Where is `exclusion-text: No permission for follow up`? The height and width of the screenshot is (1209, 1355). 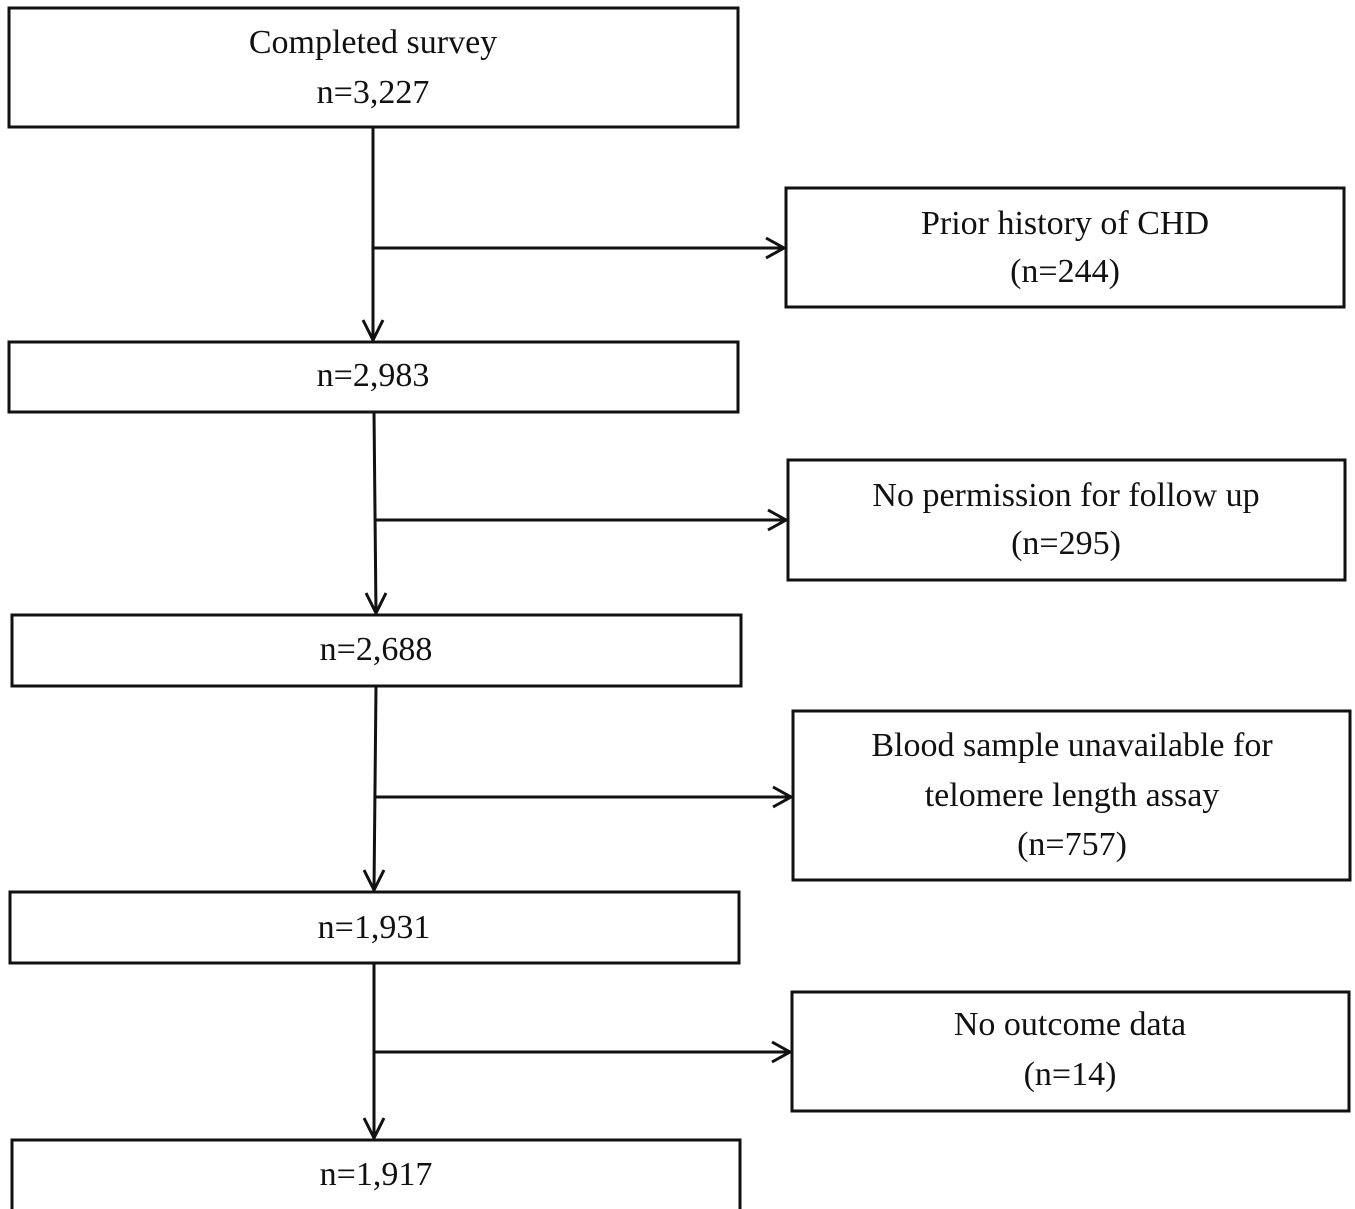 exclusion-text: No permission for follow up is located at coordinates (1065, 495).